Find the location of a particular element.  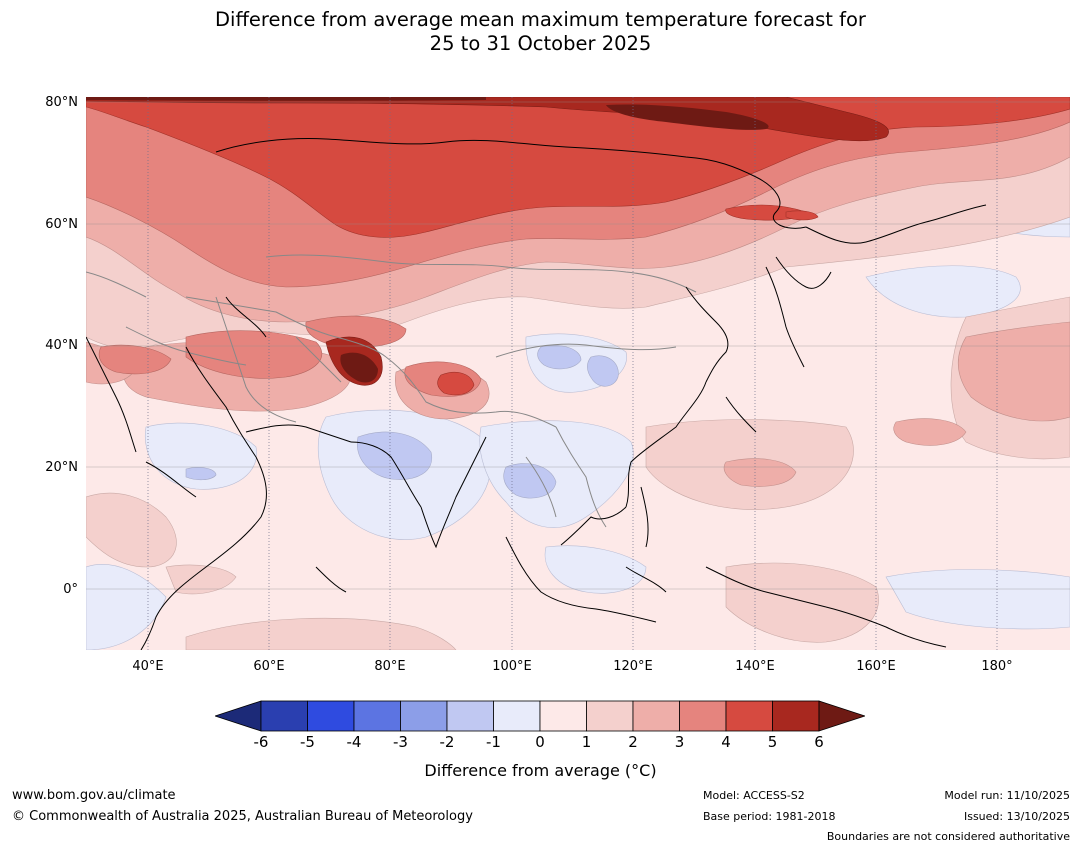

colorbar-extend-high is located at coordinates (842, 716).